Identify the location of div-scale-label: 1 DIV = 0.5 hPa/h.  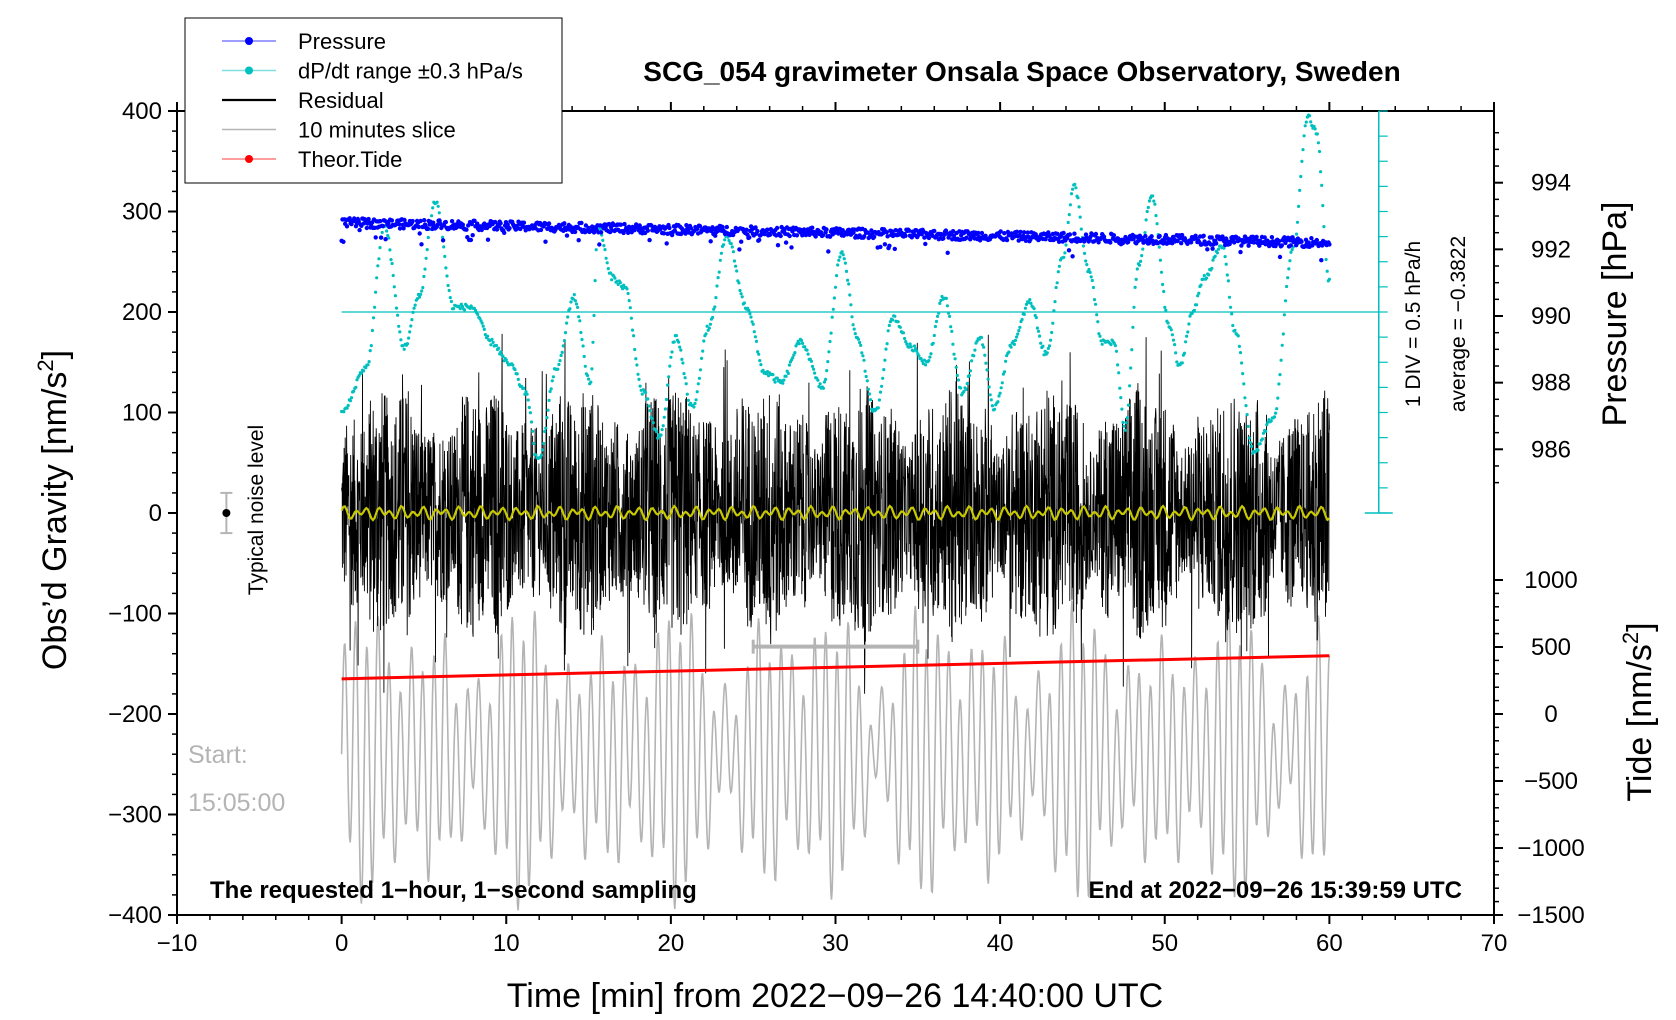
(1413, 324).